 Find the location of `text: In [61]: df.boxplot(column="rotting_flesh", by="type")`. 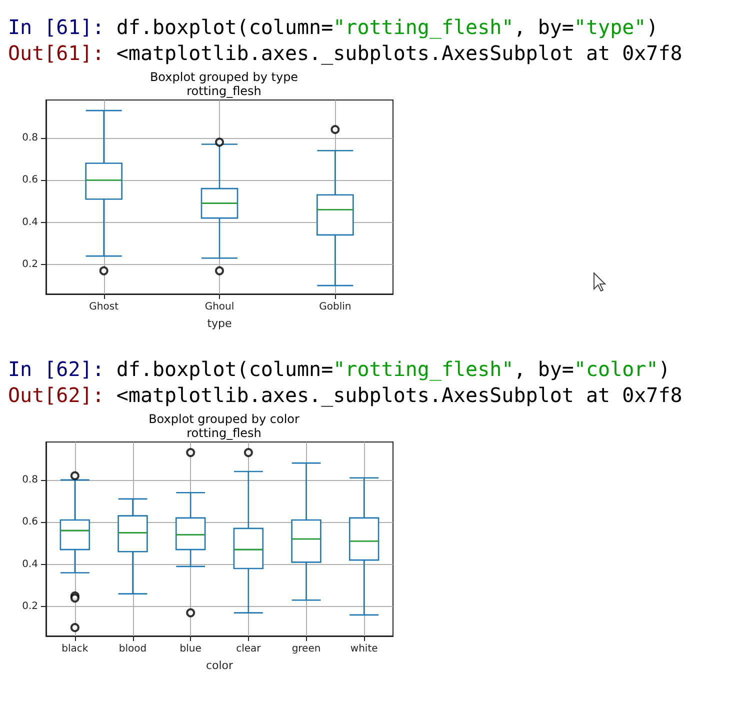

text: In [61]: df.boxplot(column="rotting_flesh", by="type") is located at coordinates (333, 27).